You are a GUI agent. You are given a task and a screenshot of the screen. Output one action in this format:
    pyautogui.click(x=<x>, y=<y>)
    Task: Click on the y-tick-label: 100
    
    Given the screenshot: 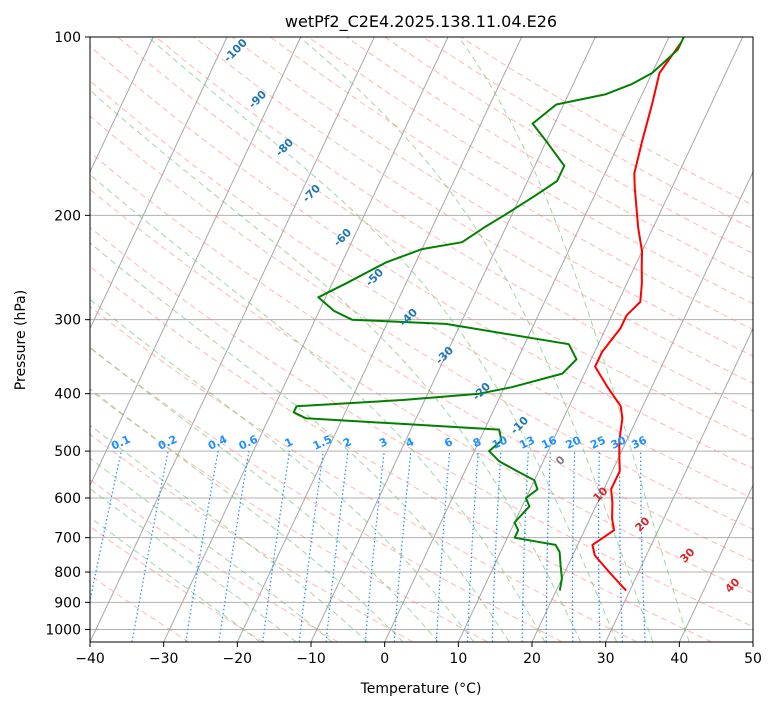 What is the action you would take?
    pyautogui.click(x=67, y=38)
    